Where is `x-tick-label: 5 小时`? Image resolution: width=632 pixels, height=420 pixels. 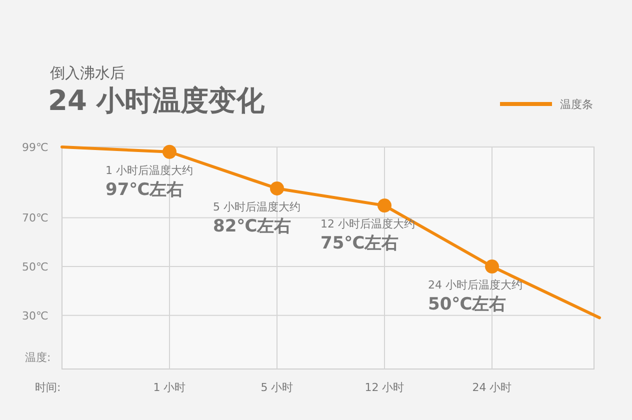
x-tick-label: 5 小时 is located at coordinates (277, 387).